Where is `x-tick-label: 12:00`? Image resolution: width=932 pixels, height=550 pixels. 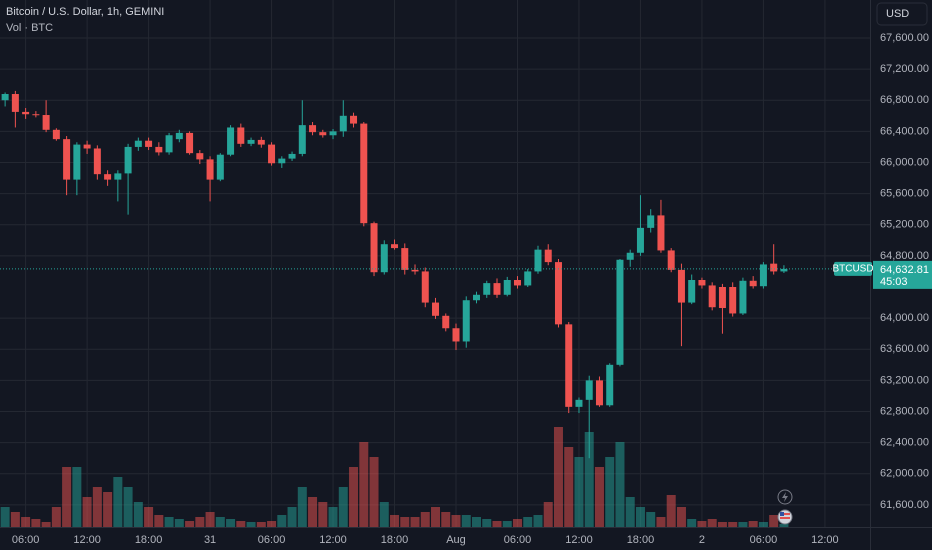 x-tick-label: 12:00 is located at coordinates (825, 540).